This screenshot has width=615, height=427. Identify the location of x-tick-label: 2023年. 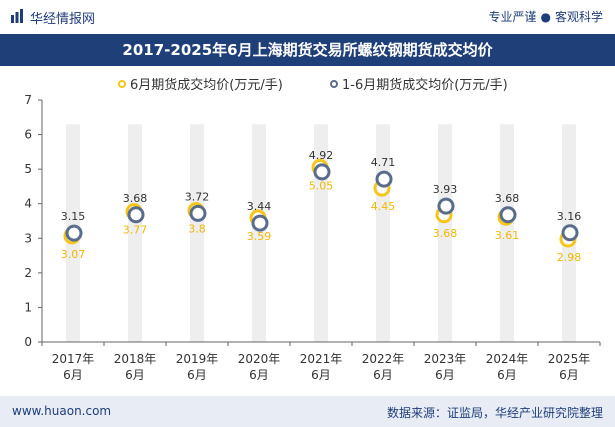
(445, 359).